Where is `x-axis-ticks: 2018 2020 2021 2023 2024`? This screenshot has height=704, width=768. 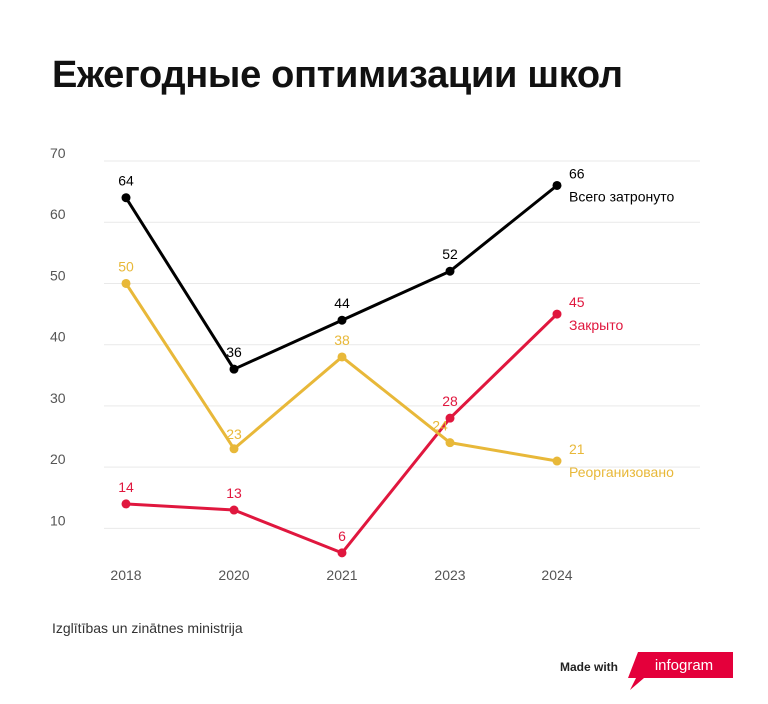 x-axis-ticks: 2018 2020 2021 2023 2024 is located at coordinates (341, 575).